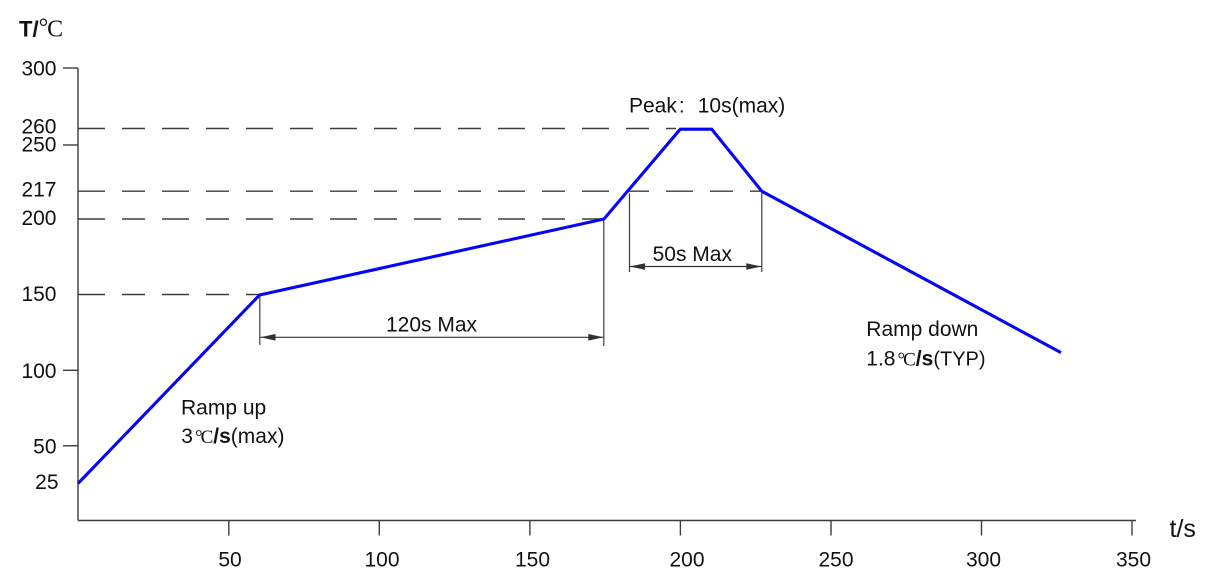 Image resolution: width=1220 pixels, height=585 pixels. Describe the element at coordinates (232, 436) in the screenshot. I see `svg-text:3°C/s(max): 3 °C/s(max)` at that location.